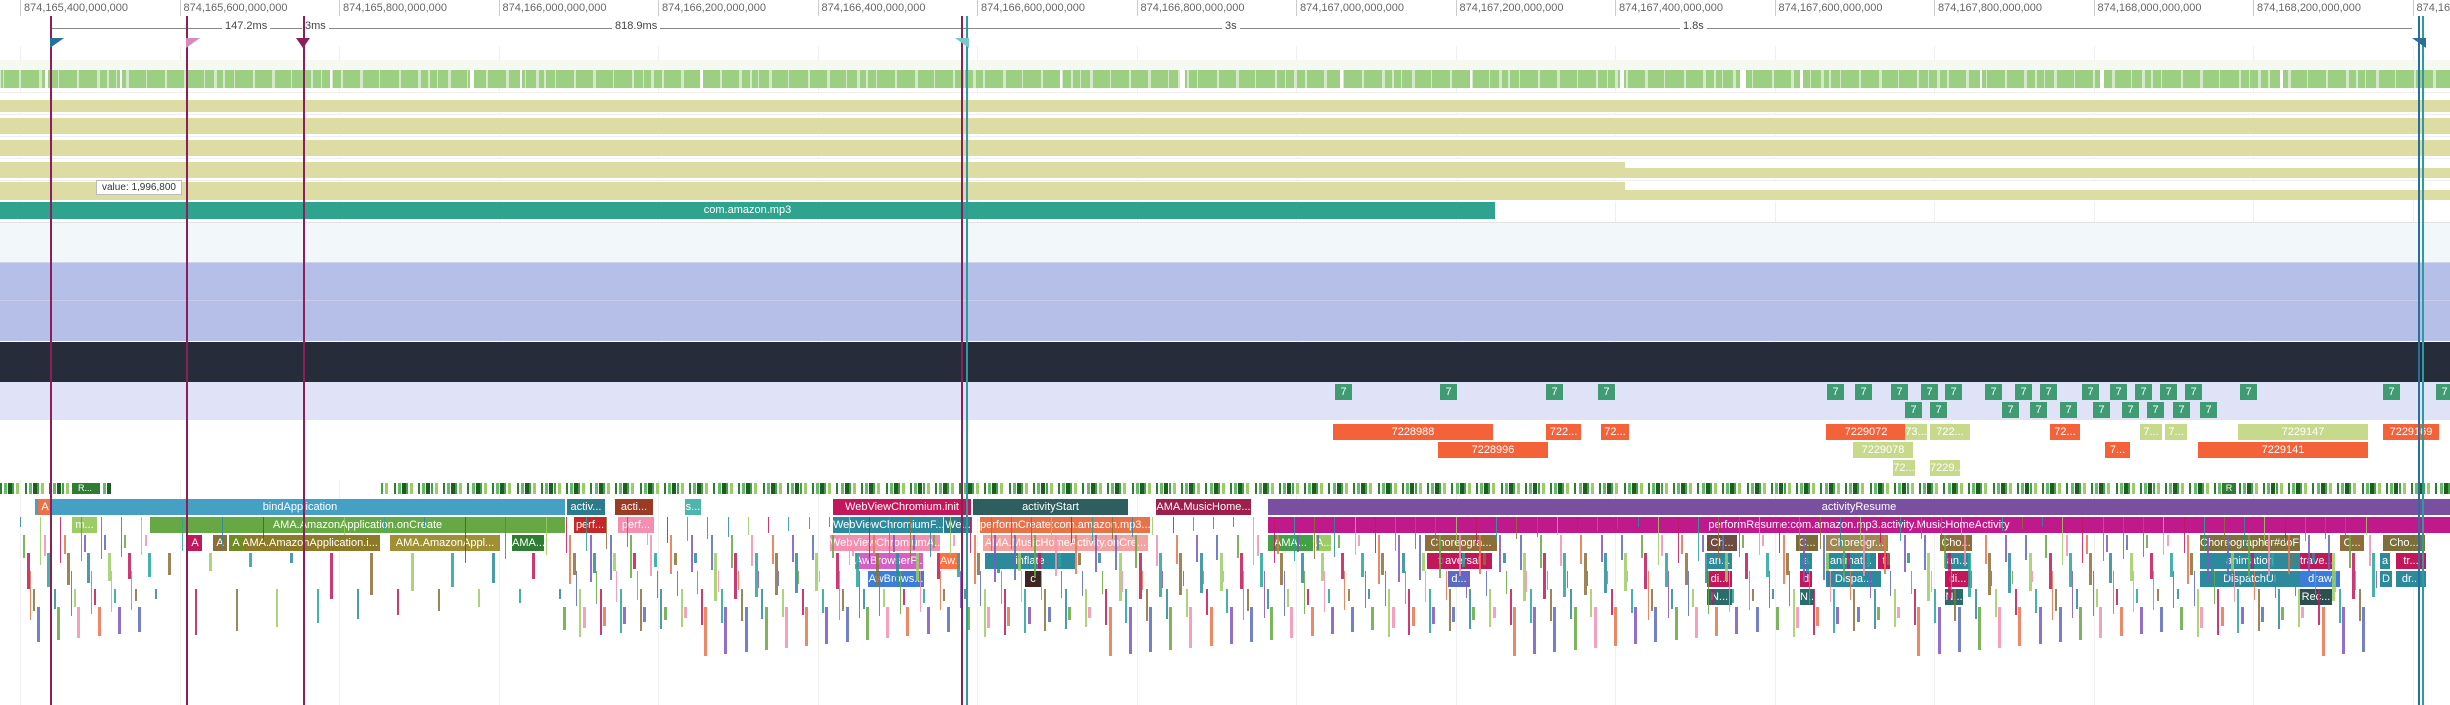  I want to click on id-slice: 7229169, so click(2411, 432).